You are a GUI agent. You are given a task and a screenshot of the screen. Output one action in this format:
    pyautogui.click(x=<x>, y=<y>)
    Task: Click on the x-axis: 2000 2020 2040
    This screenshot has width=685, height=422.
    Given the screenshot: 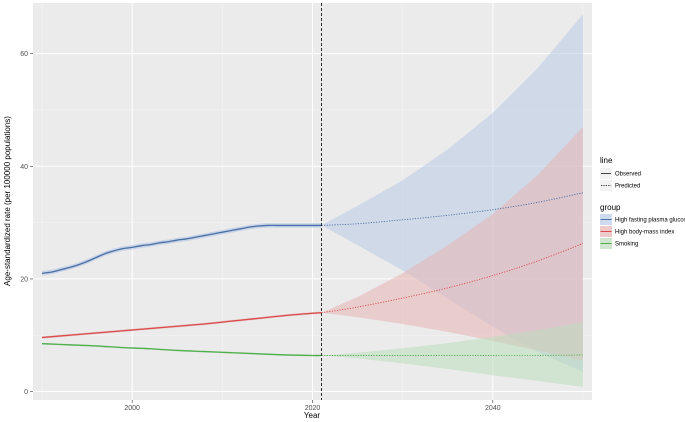 What is the action you would take?
    pyautogui.click(x=312, y=406)
    